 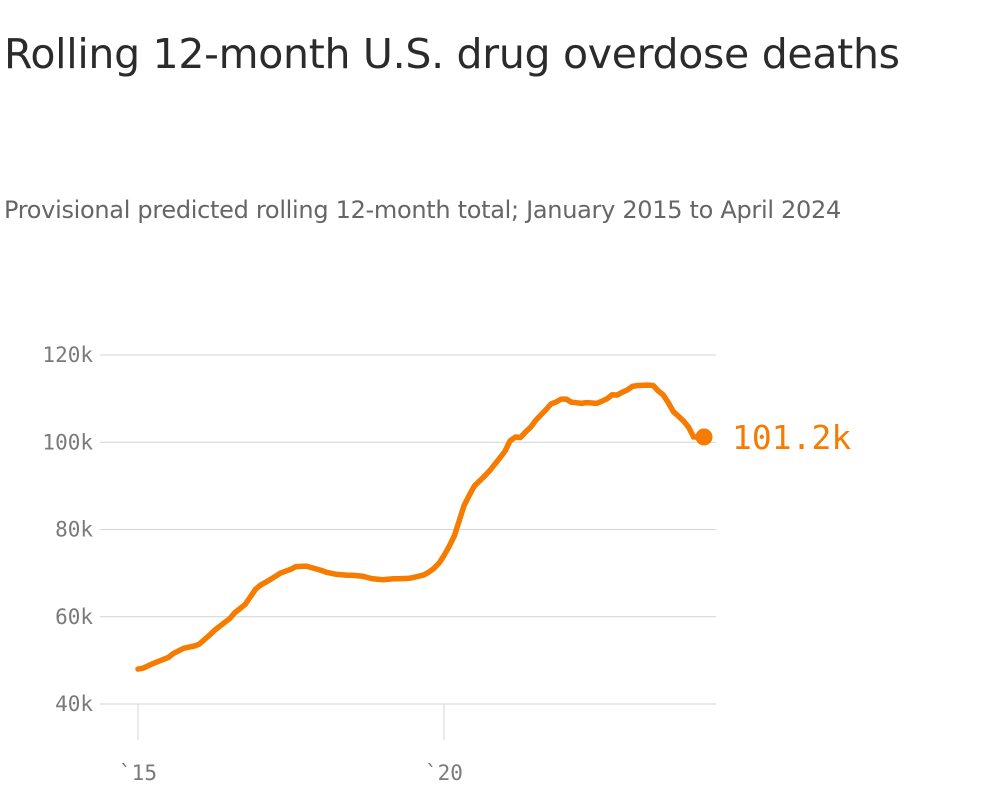 What do you see at coordinates (74, 704) in the screenshot?
I see `y-tick-label: 40k` at bounding box center [74, 704].